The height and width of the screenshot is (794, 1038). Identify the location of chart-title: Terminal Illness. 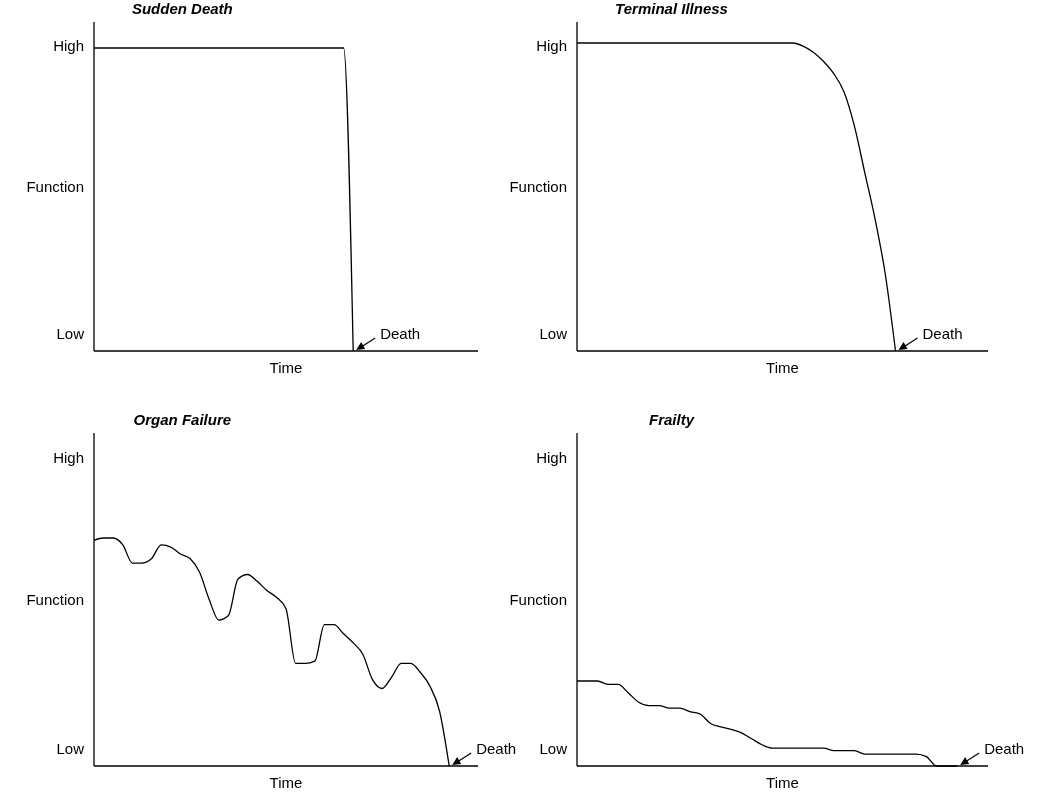
(671, 8).